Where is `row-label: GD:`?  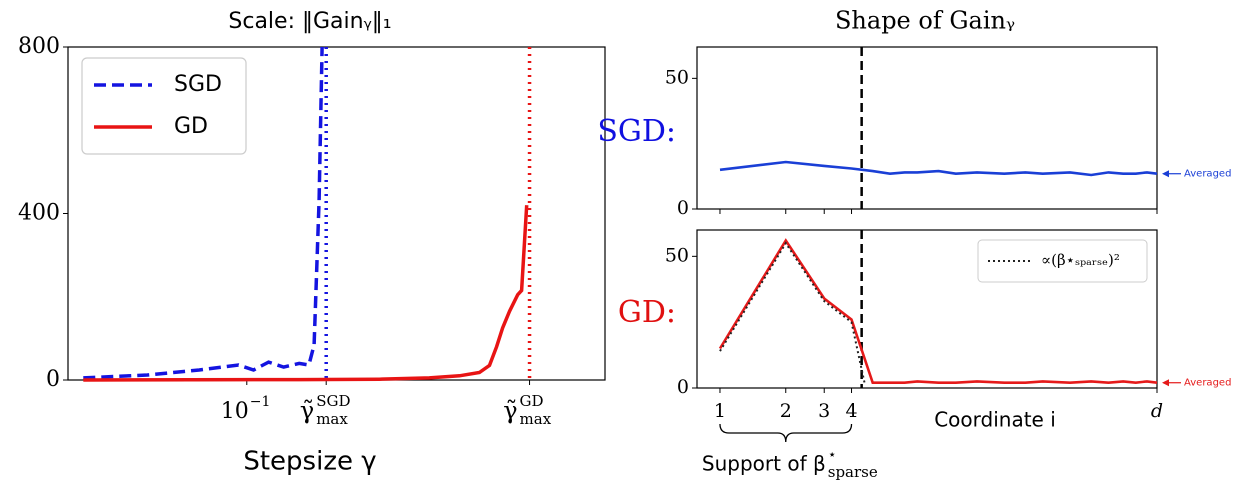
row-label: GD: is located at coordinates (647, 312).